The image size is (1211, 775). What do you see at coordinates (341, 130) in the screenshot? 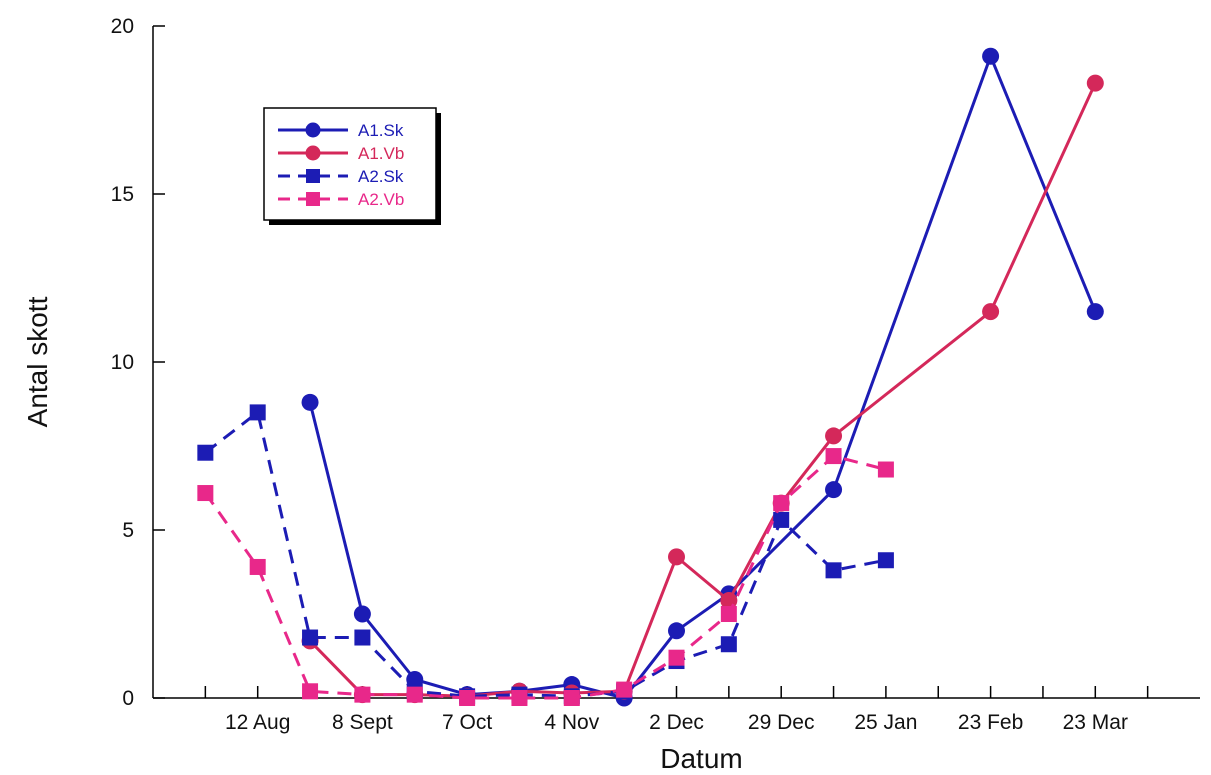
I see `legend-item: A1.Sk` at bounding box center [341, 130].